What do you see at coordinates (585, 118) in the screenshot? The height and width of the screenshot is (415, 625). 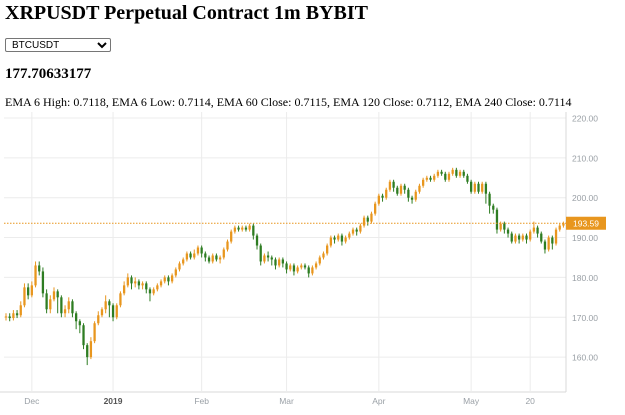 I see `y-tick-label: 220.00` at bounding box center [585, 118].